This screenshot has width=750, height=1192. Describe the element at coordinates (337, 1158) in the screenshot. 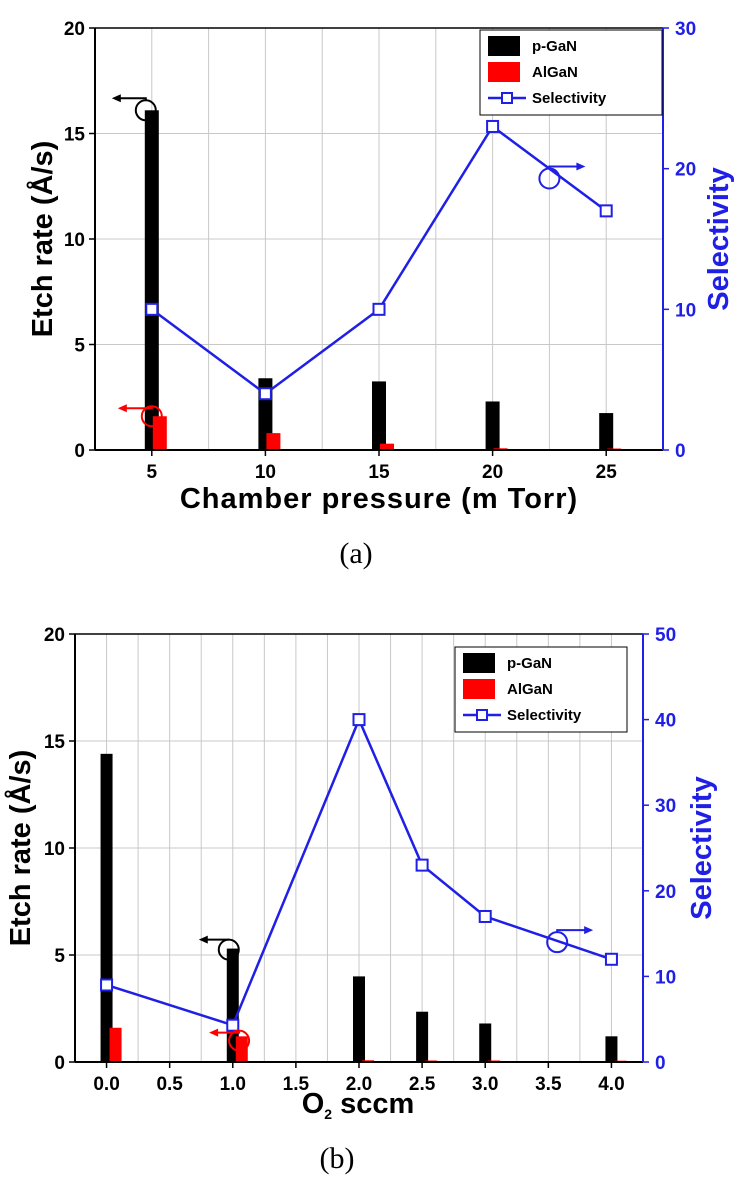

I see `panel-label: (b)` at that location.